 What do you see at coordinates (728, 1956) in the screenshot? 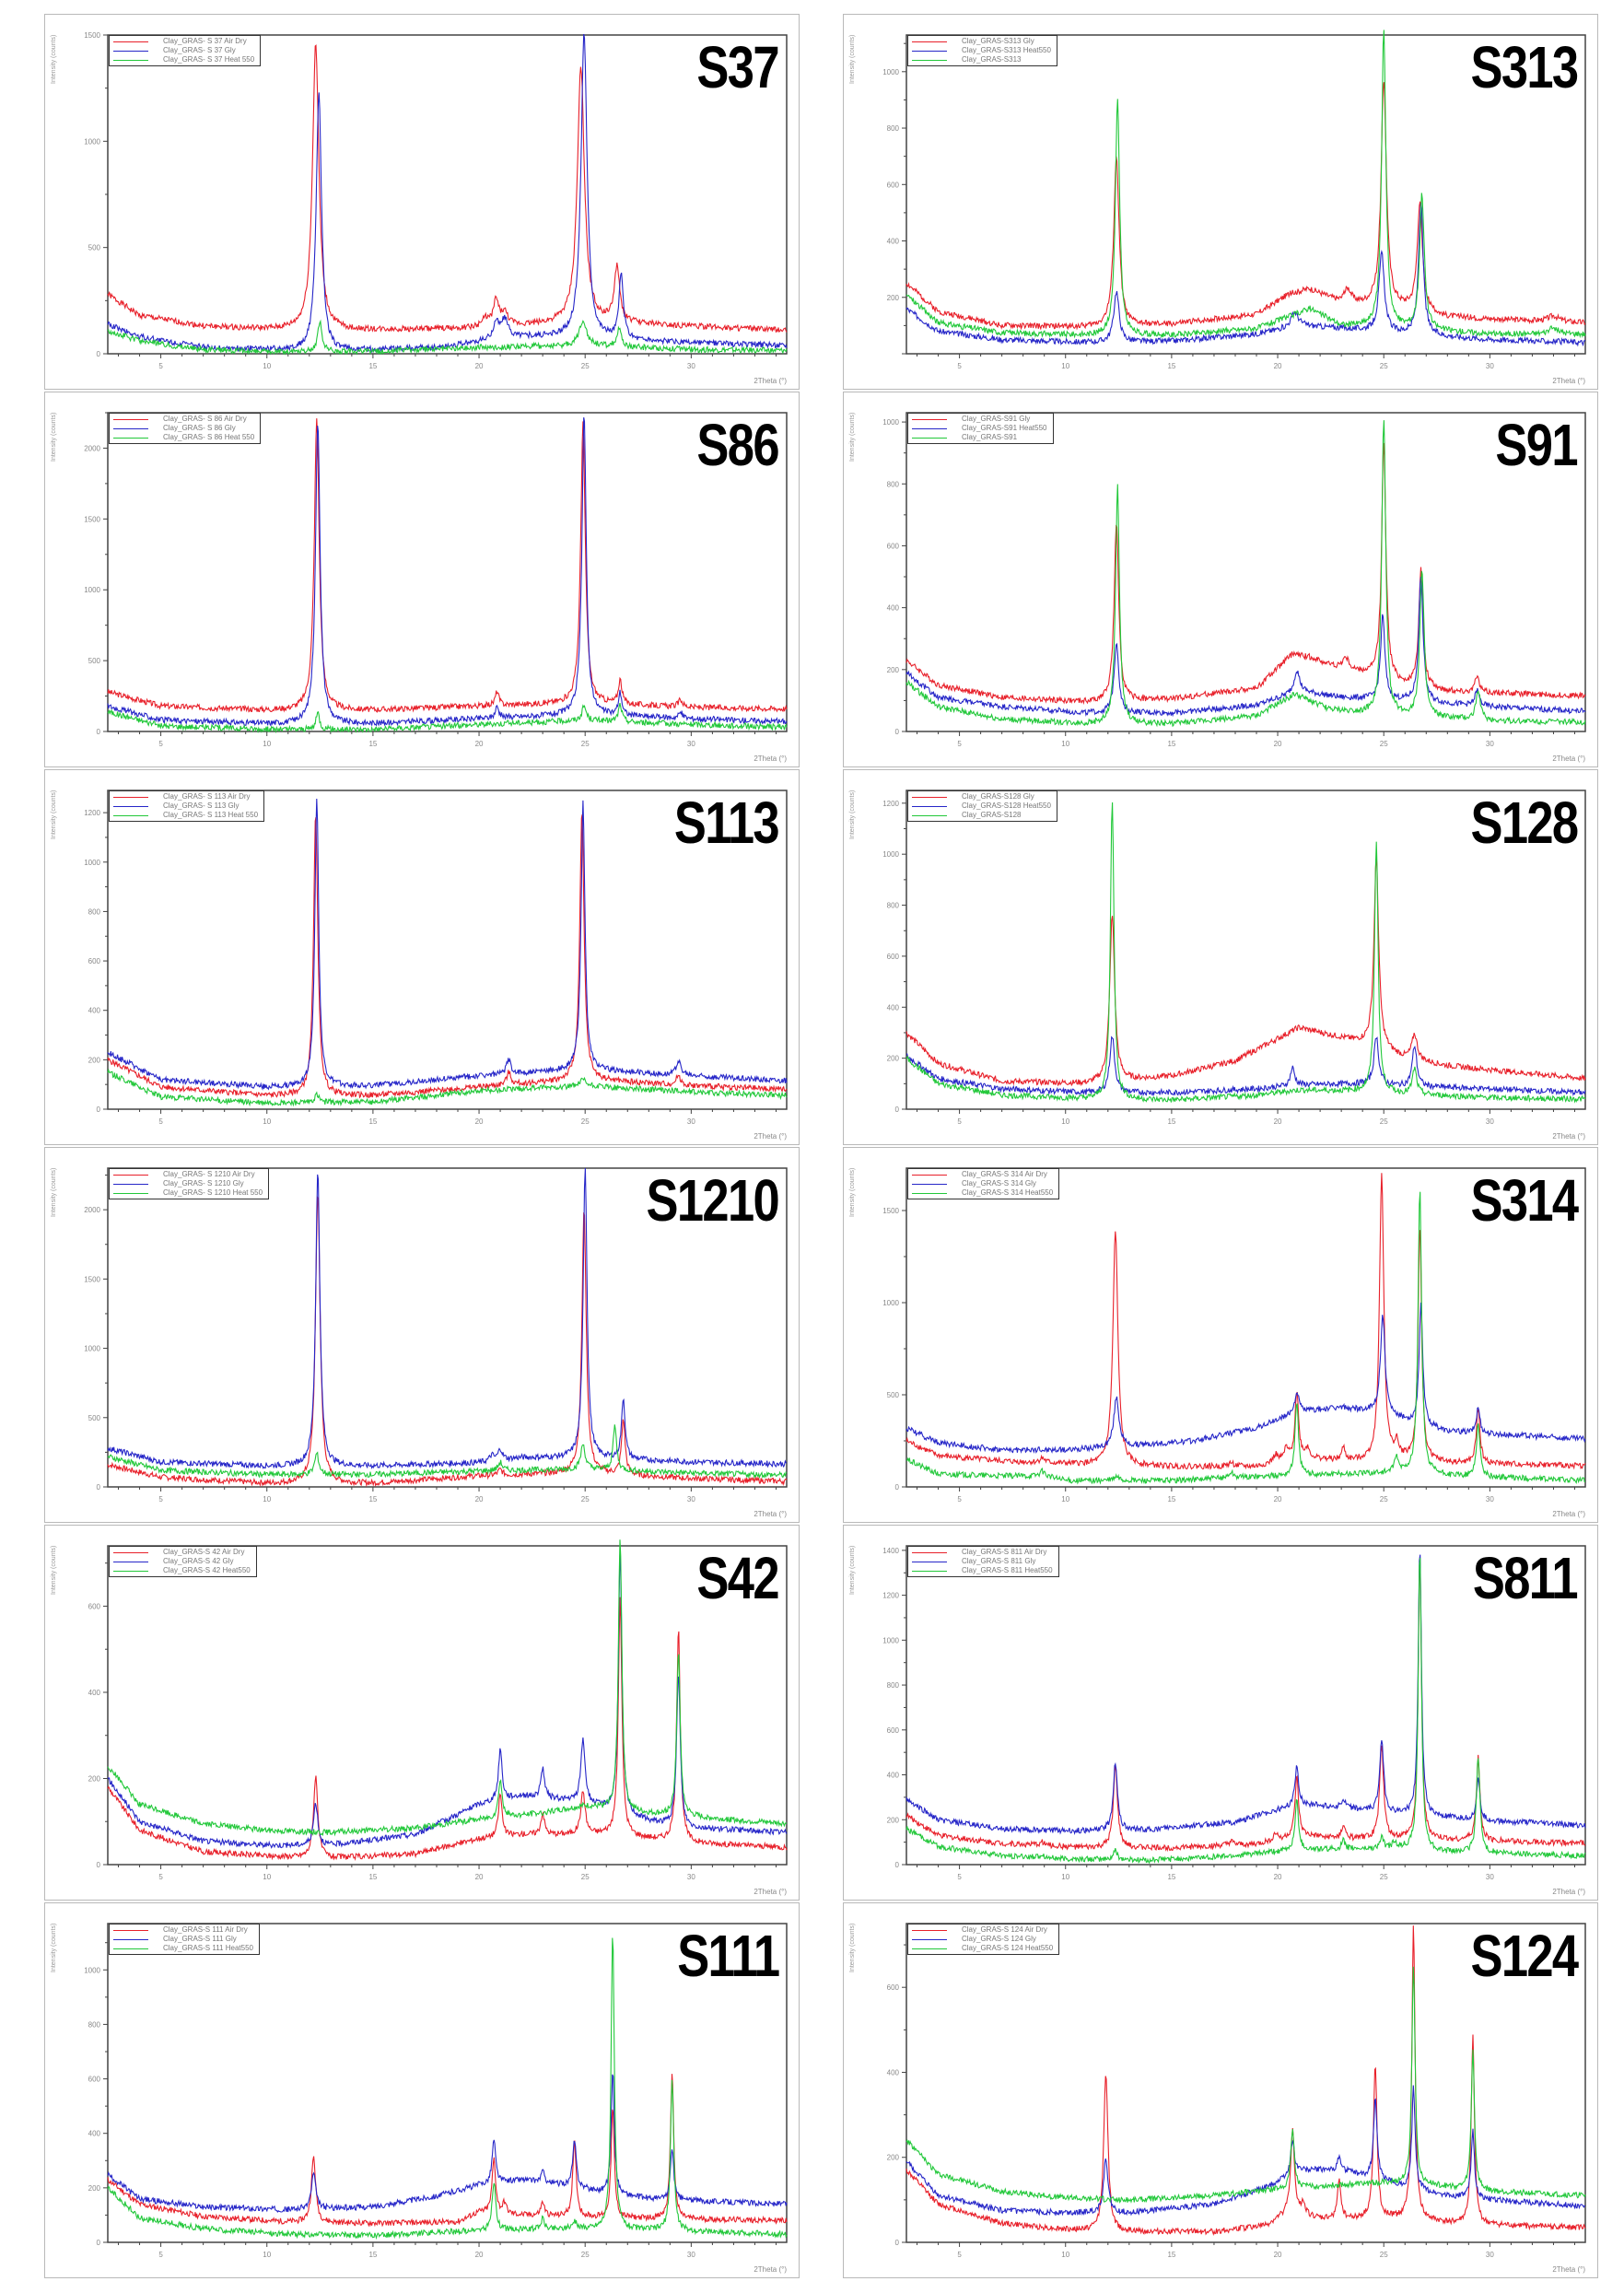
I see `sample-label: S111` at bounding box center [728, 1956].